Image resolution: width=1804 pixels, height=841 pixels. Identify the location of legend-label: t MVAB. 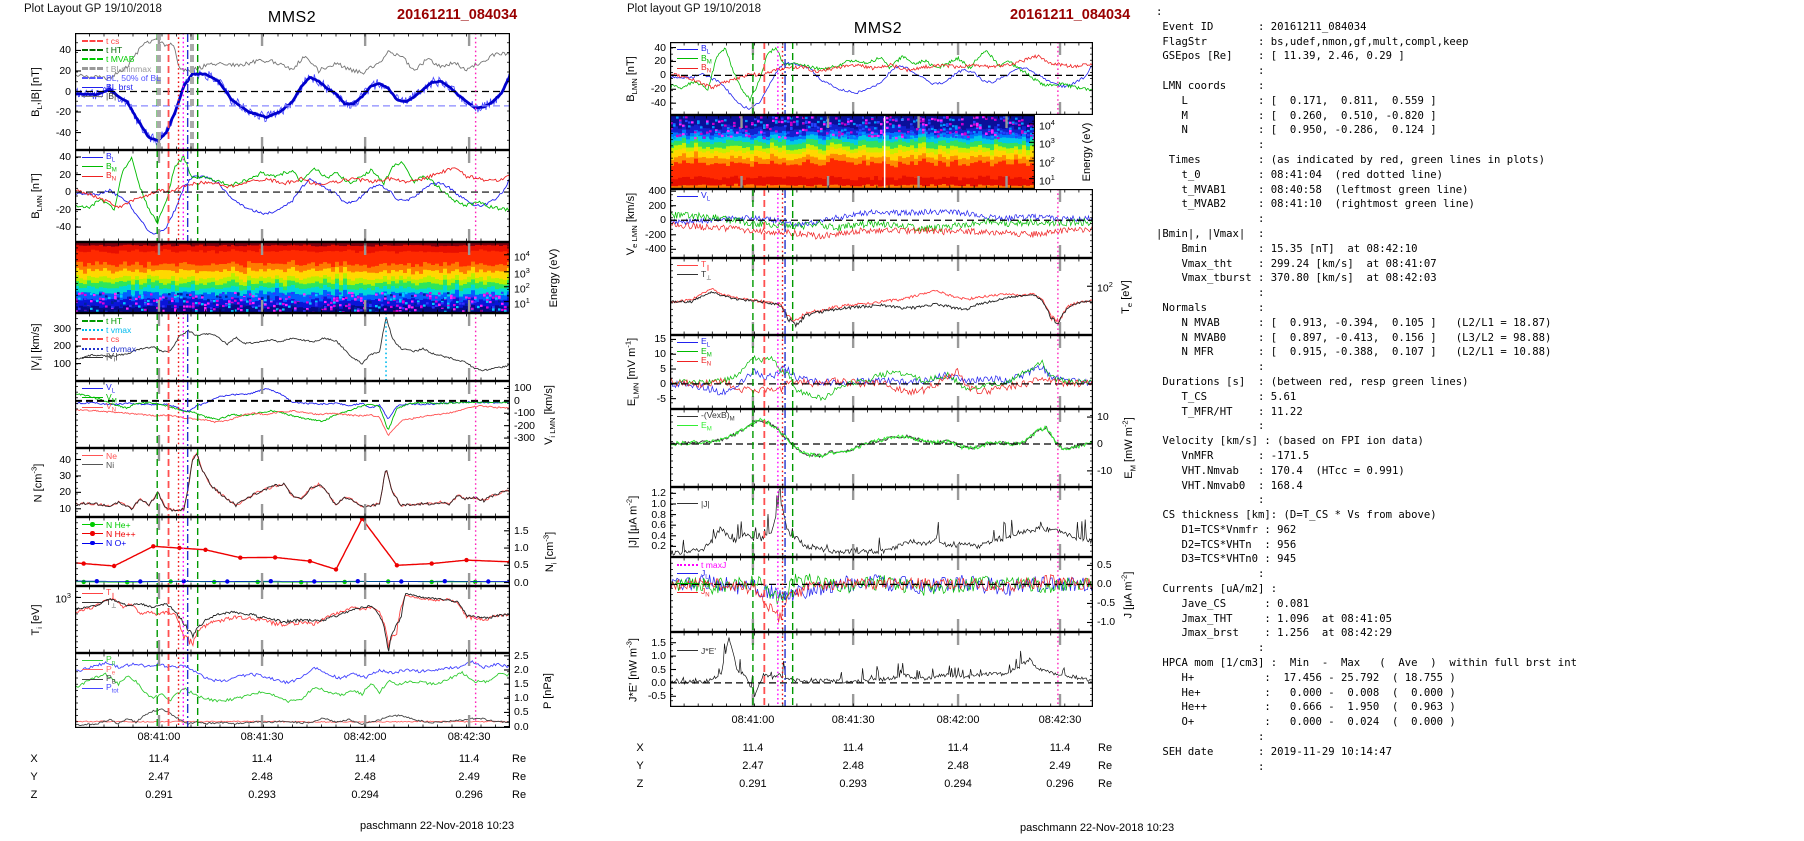
(120, 59).